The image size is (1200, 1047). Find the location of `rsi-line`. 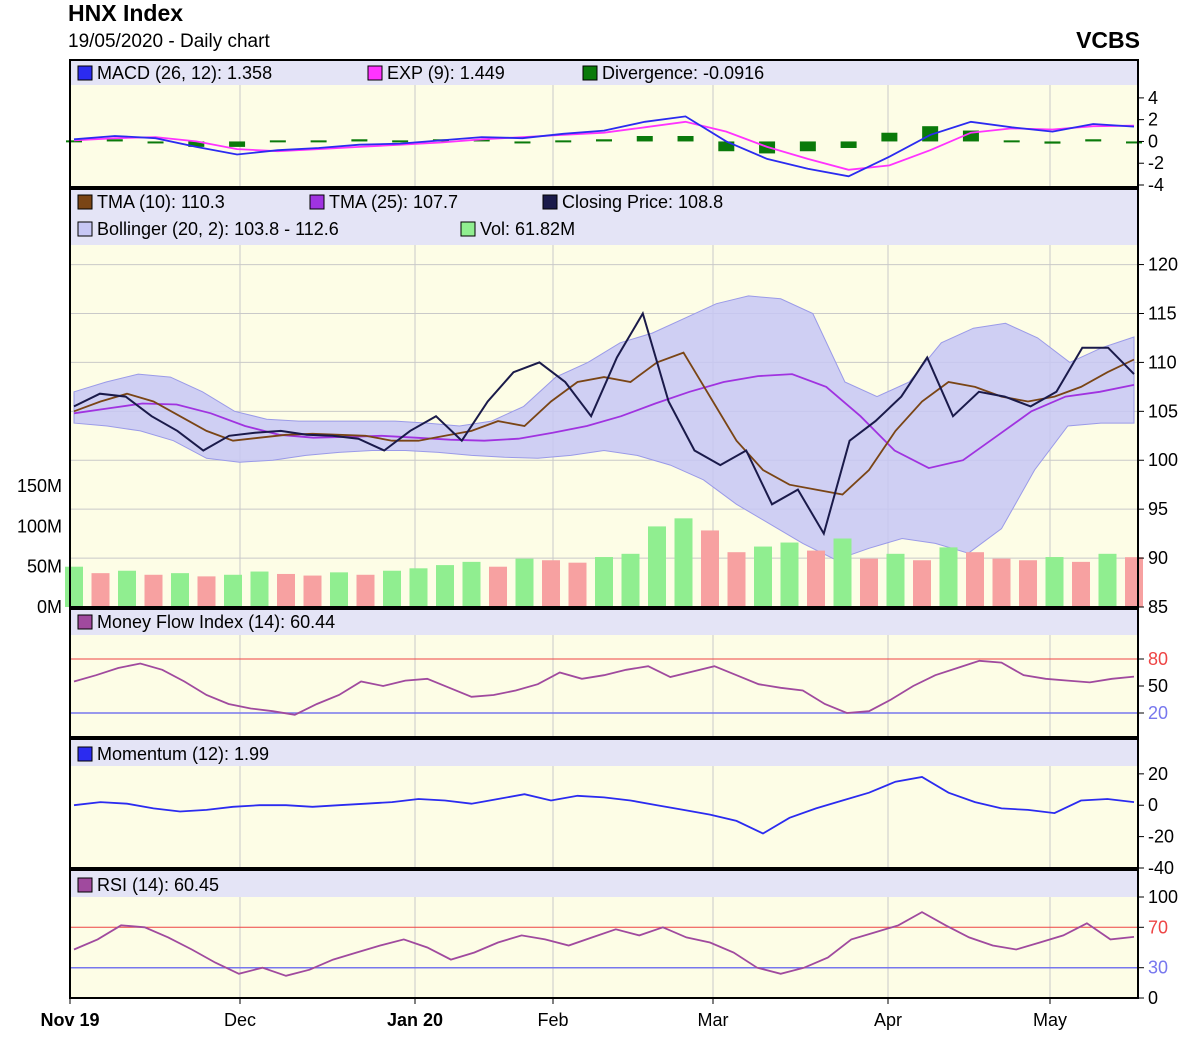

rsi-line is located at coordinates (604, 944).